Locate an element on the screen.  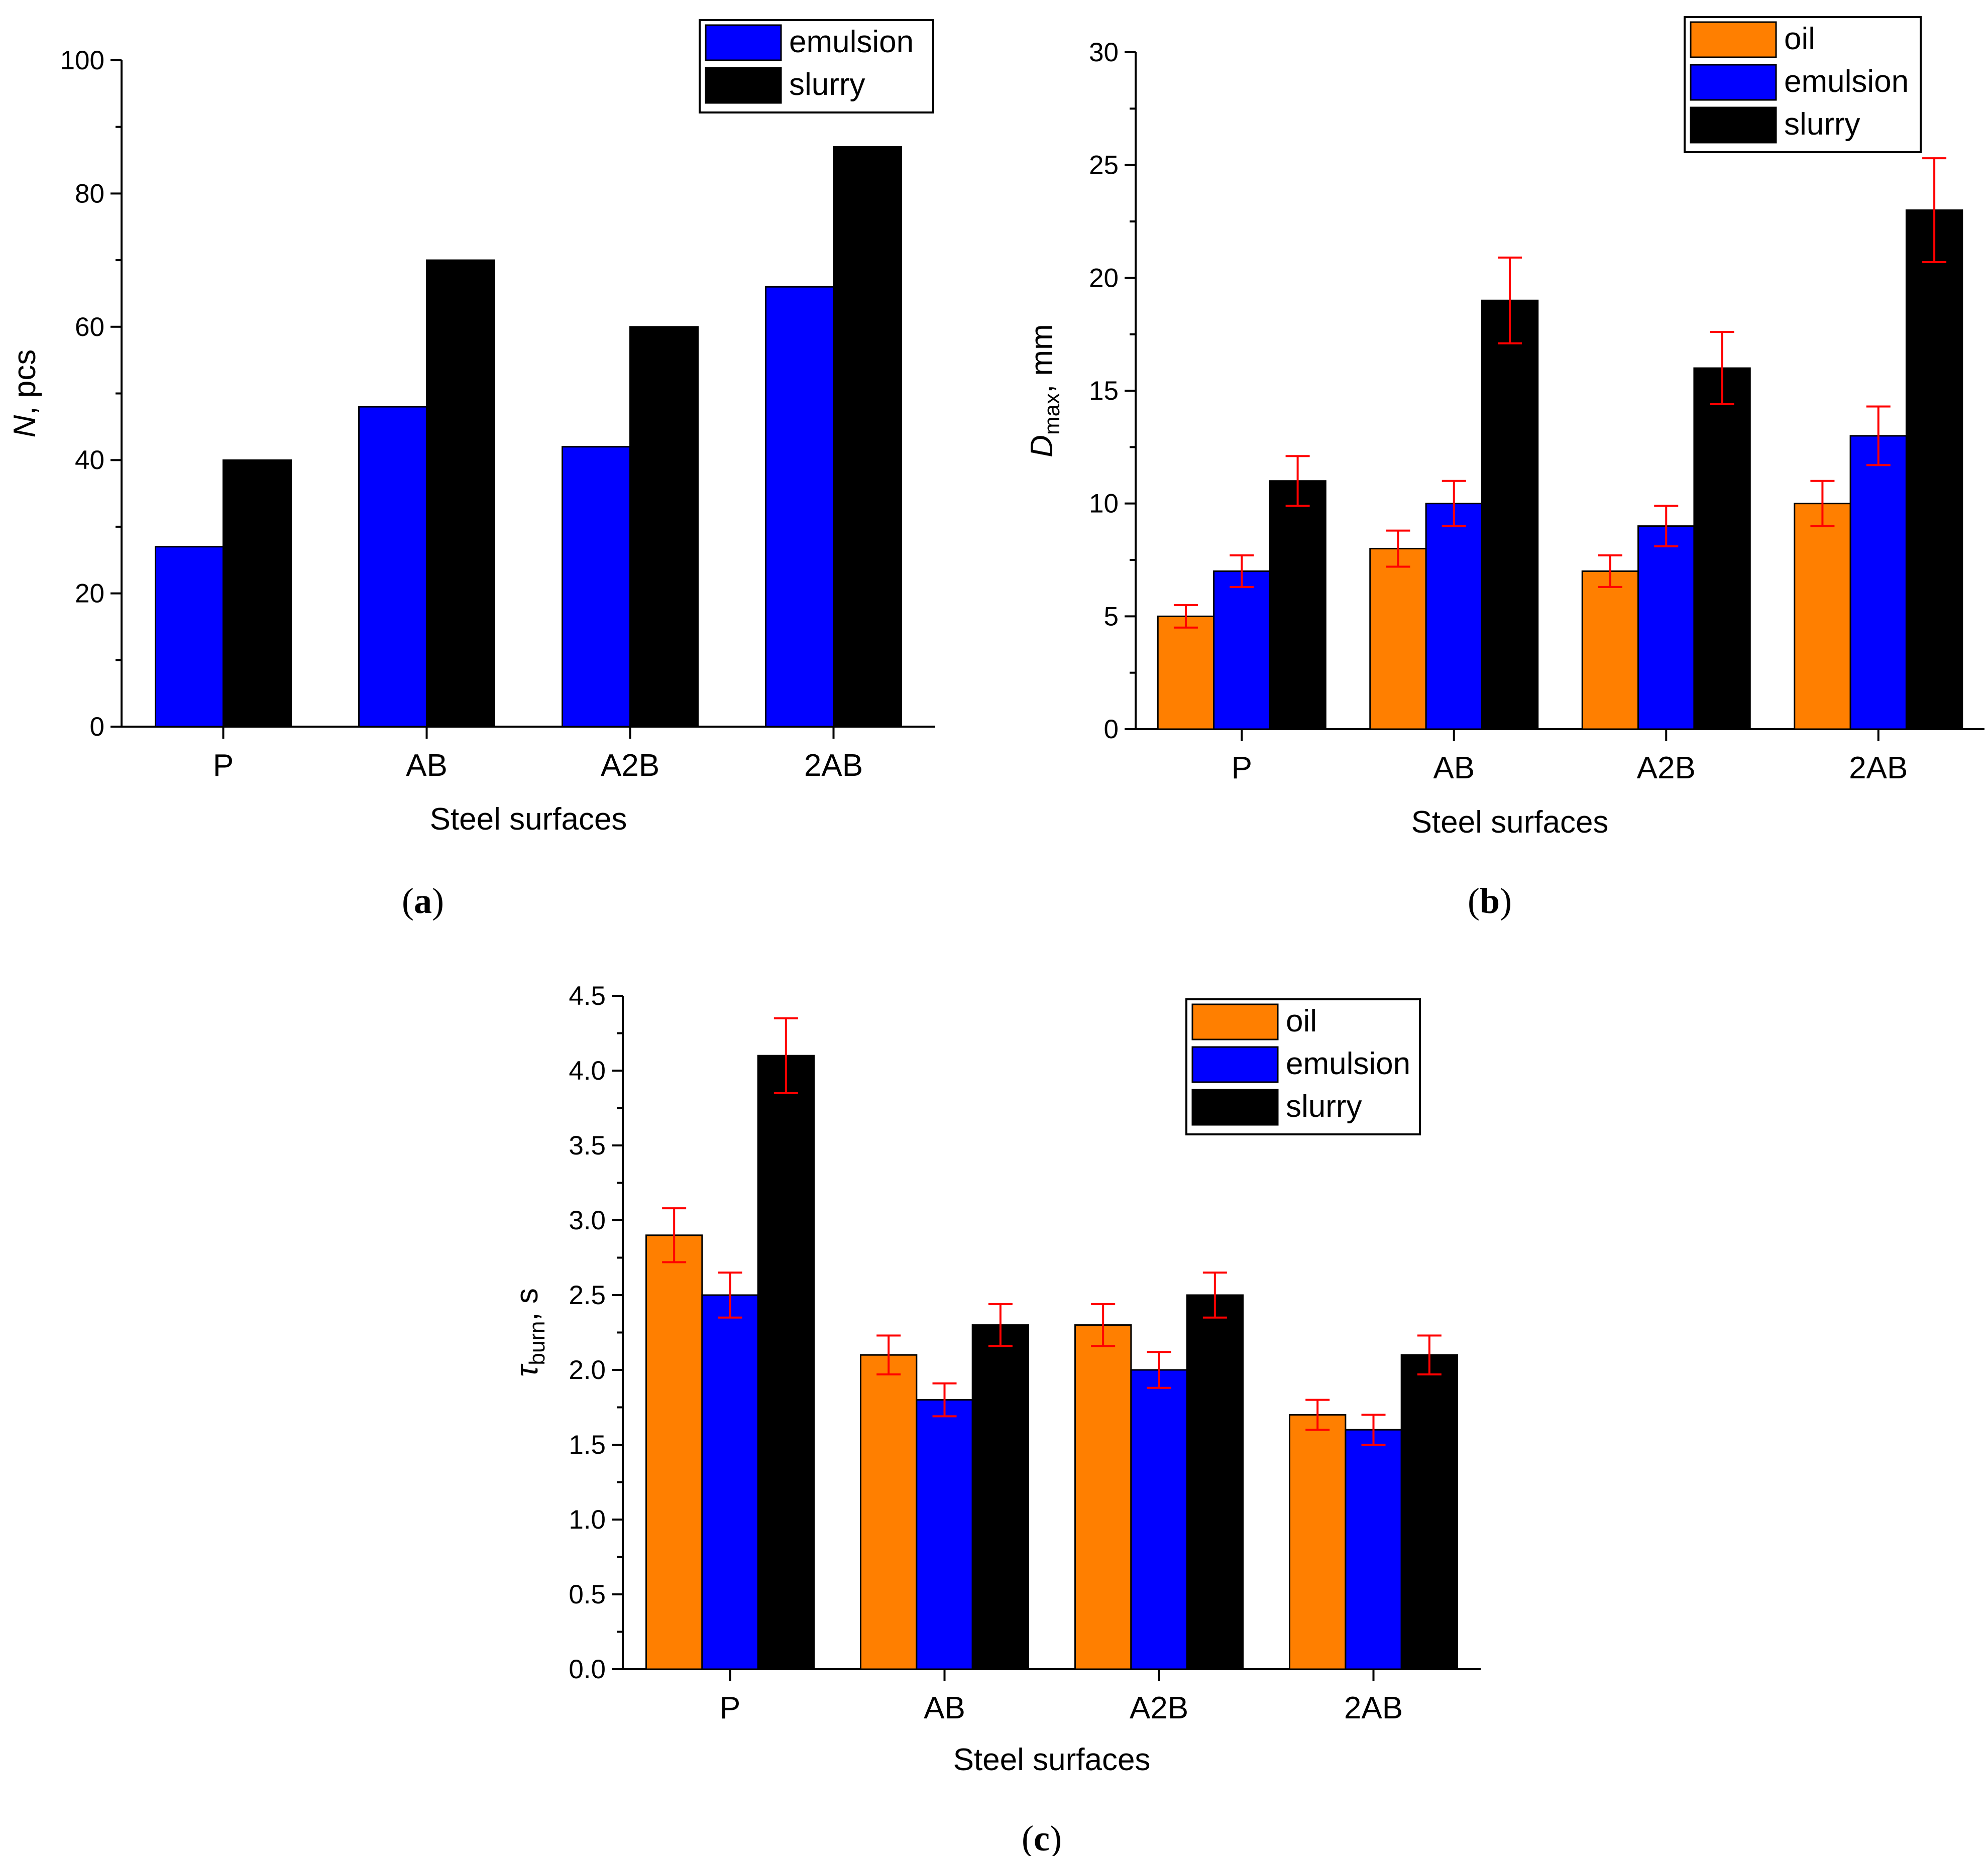
panel-label-letter: a is located at coordinates (423, 901).